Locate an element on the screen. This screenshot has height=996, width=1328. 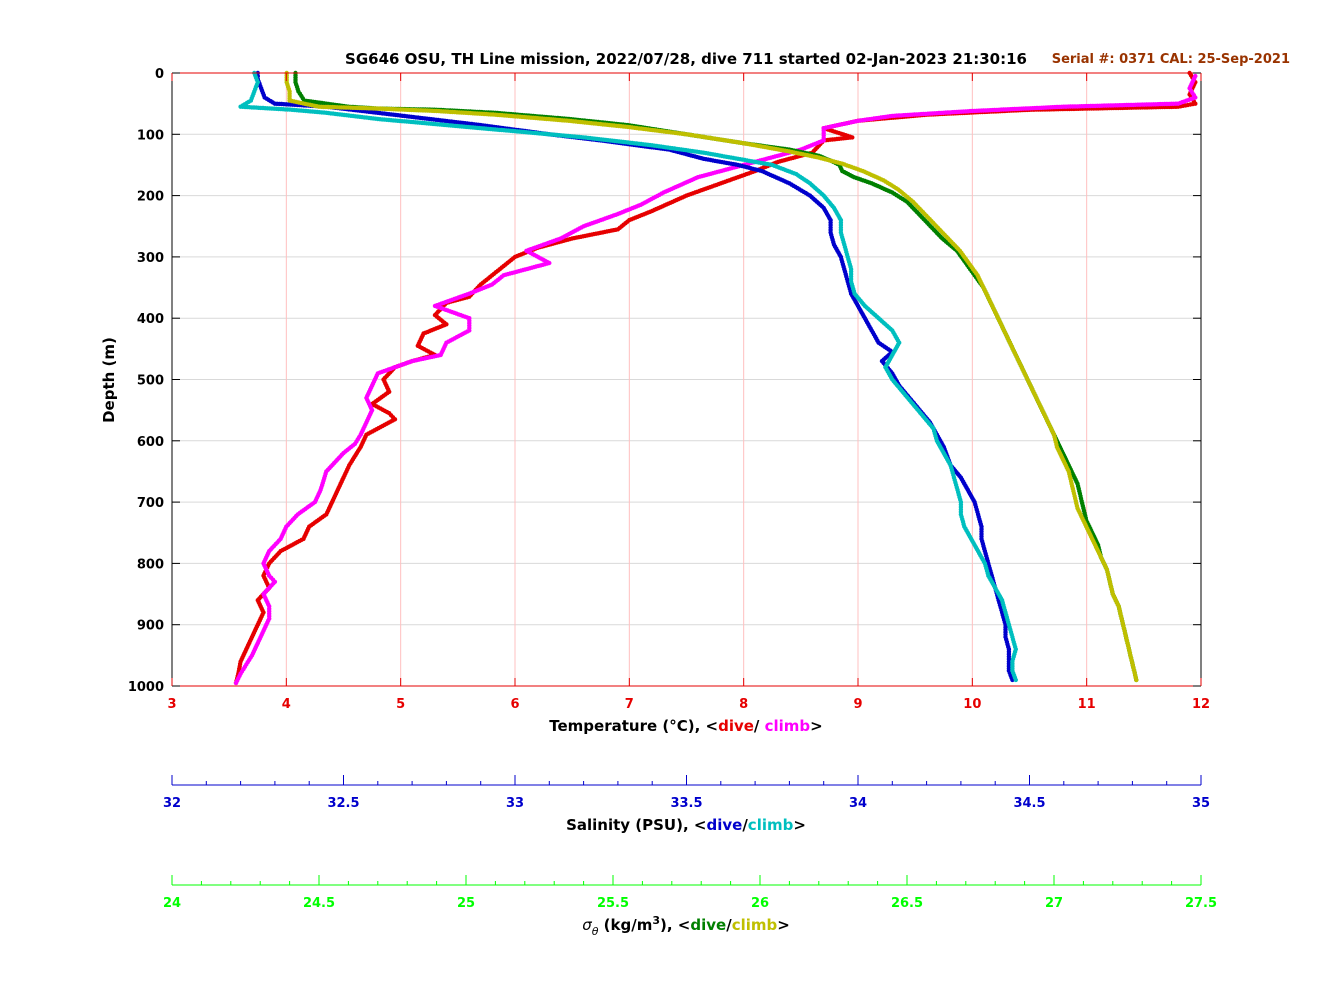
serial-cal-label: Serial #: 0371 CAL: 25-Sep-2021 is located at coordinates (1171, 59).